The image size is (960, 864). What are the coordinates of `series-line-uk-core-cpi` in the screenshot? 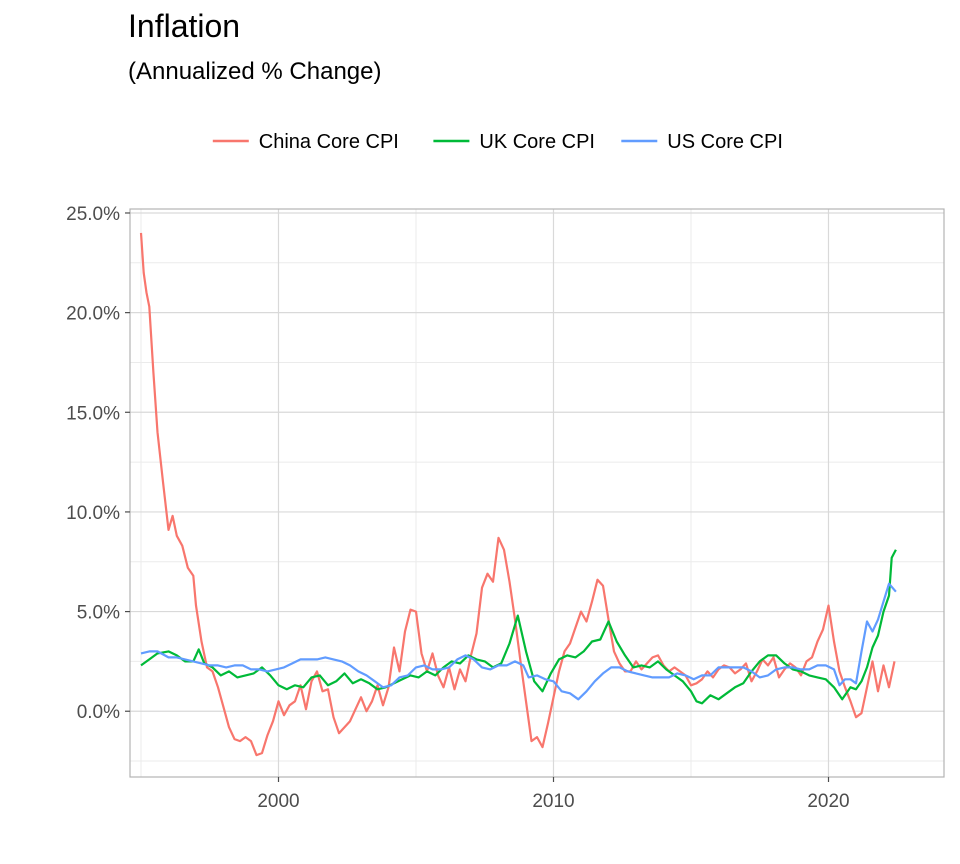 It's located at (518, 627).